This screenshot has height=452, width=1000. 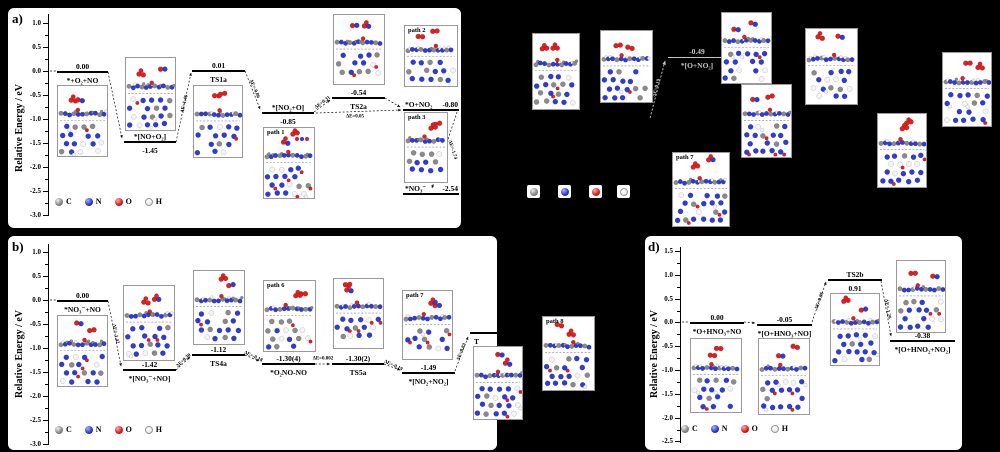 I want to click on level-value: -1.42, so click(x=149, y=364).